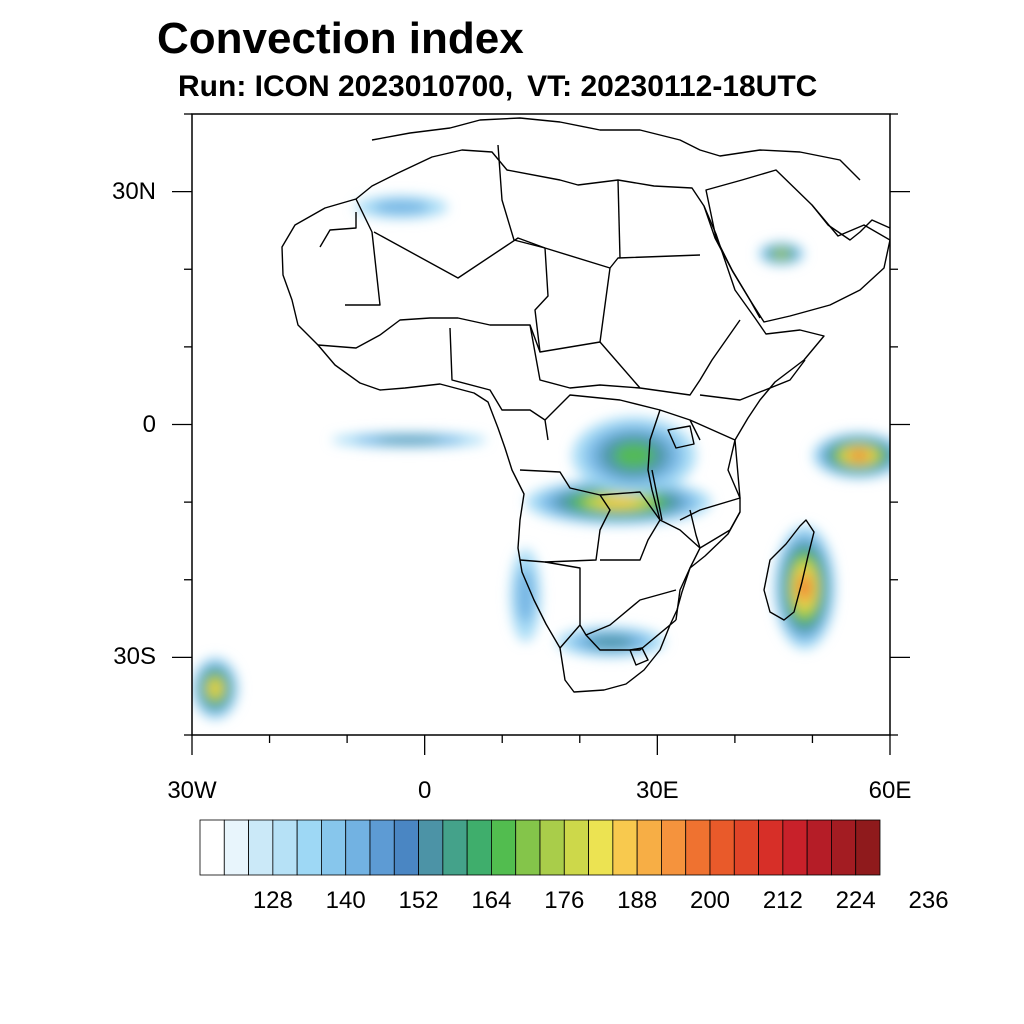  Describe the element at coordinates (672, 86) in the screenshot. I see `valid-time-label: VT: 20230112-18UTC` at that location.